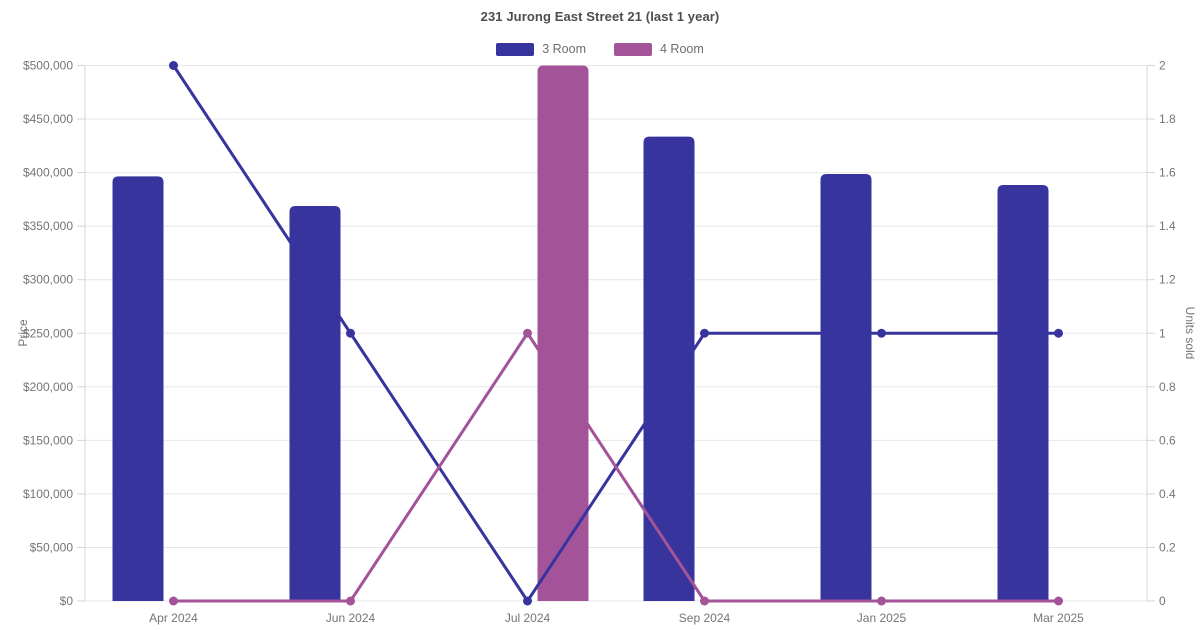 The height and width of the screenshot is (630, 1200). Describe the element at coordinates (1162, 333) in the screenshot. I see `y-axis-right-tick-label: 1` at that location.